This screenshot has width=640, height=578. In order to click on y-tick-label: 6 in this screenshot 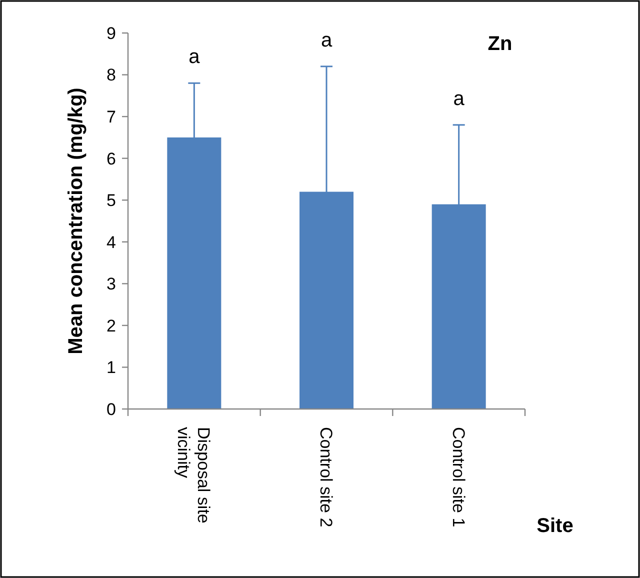, I will do `click(111, 158)`.